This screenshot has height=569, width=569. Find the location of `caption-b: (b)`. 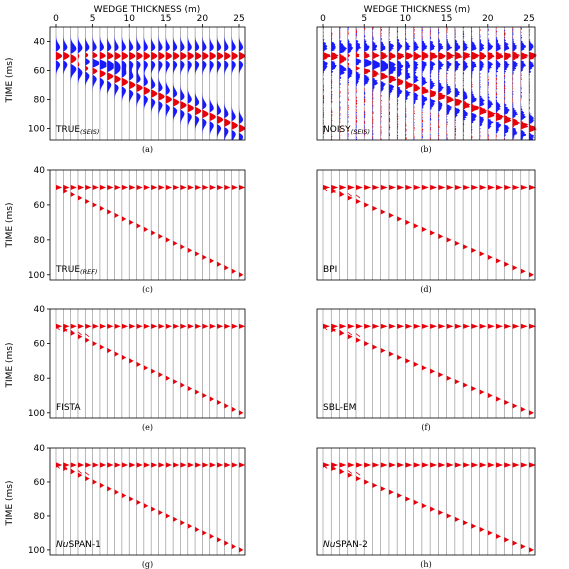

caption-b: (b) is located at coordinates (425, 149).